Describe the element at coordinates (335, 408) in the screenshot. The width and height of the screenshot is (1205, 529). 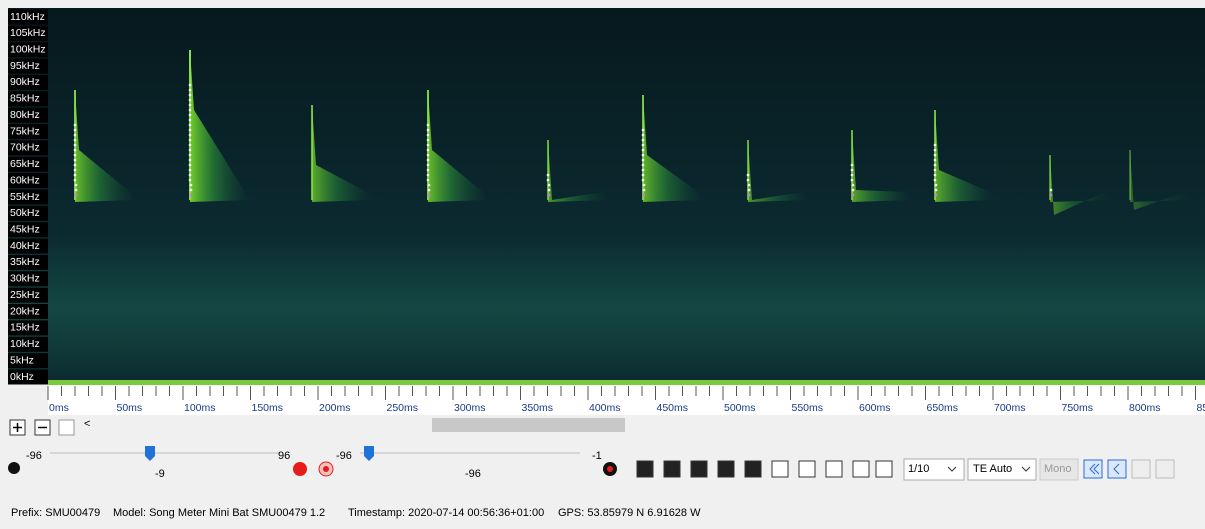
I see `time-label: 200ms` at that location.